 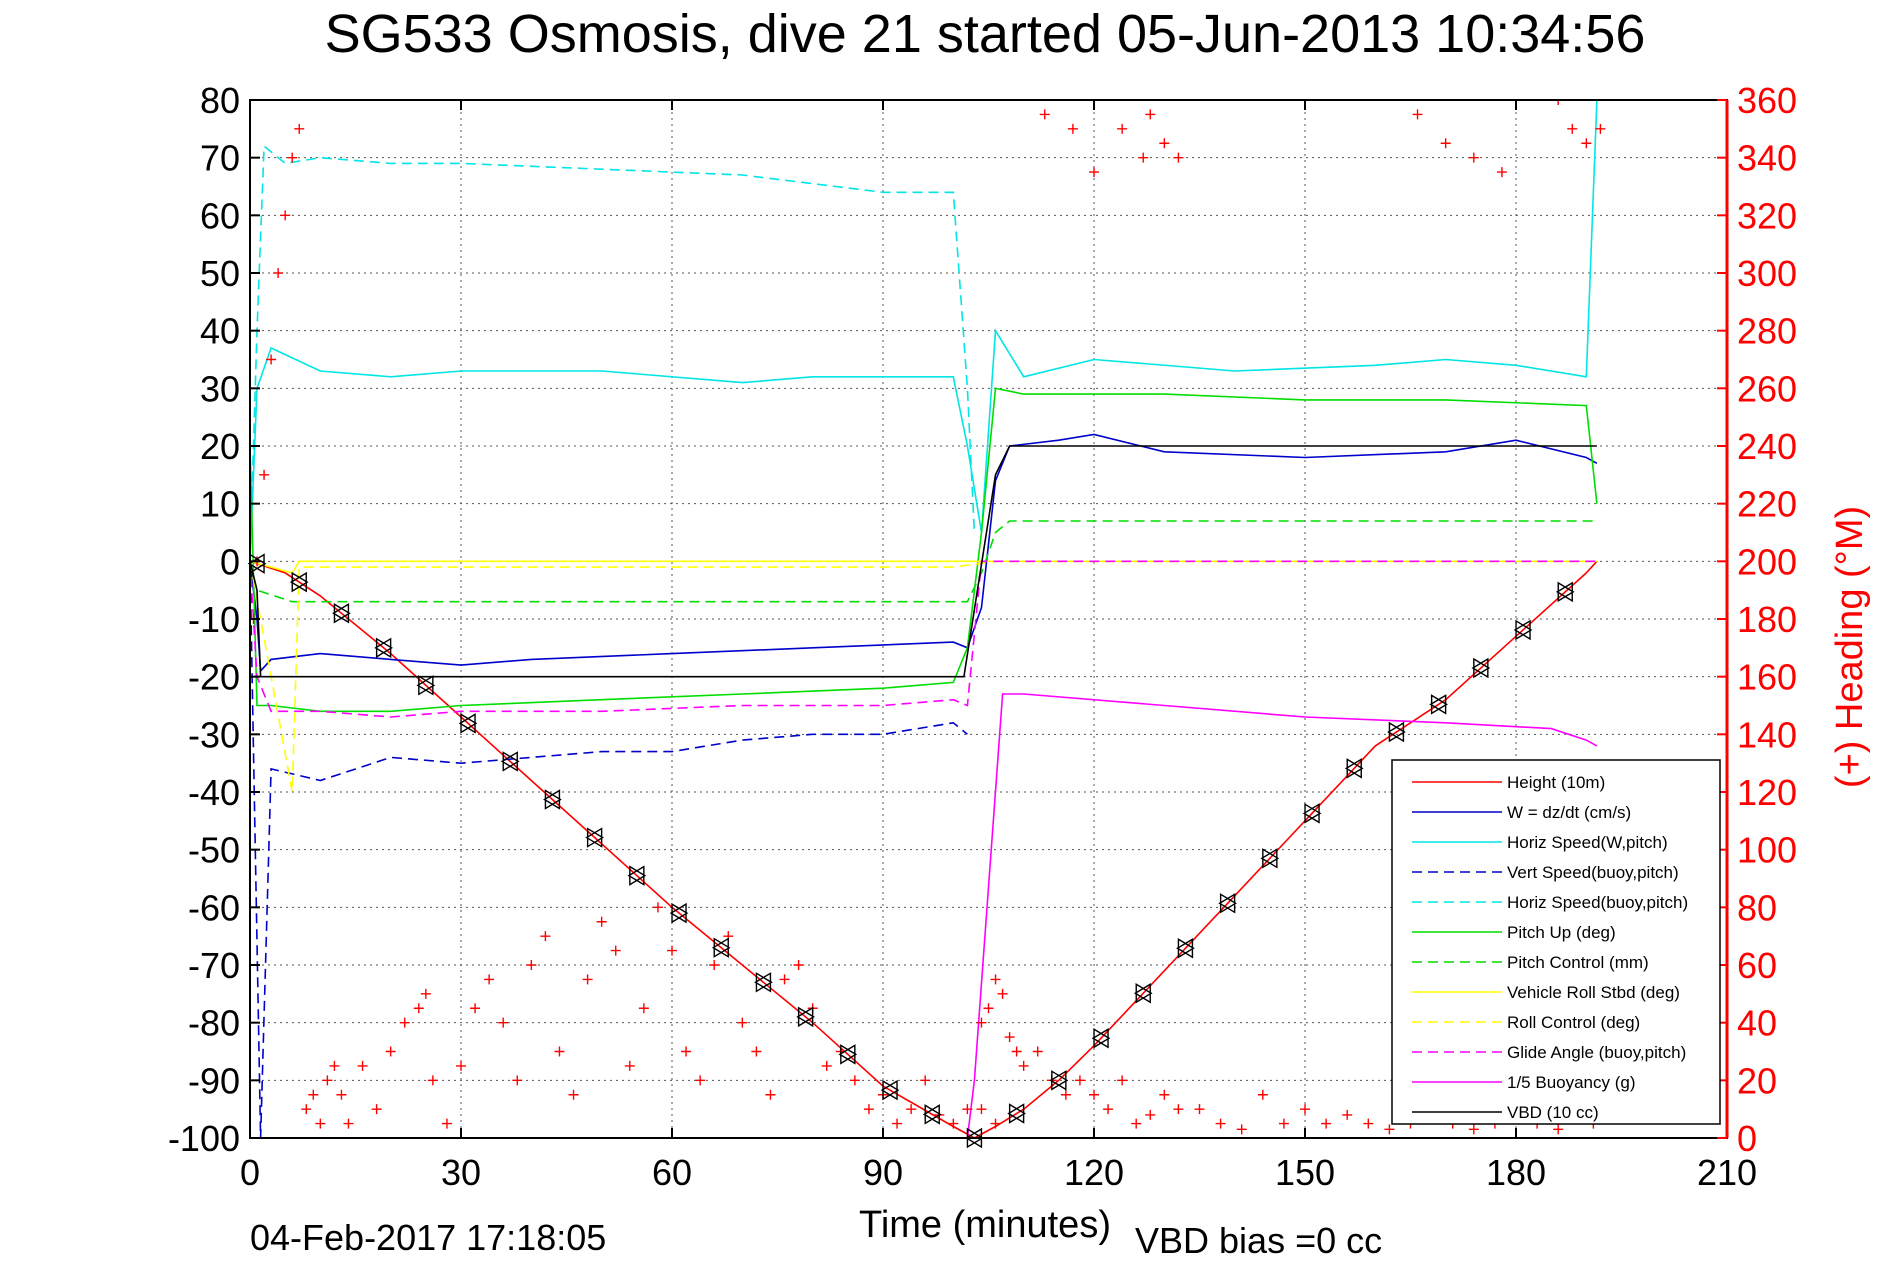 I want to click on y-left-tick-label: -20, so click(x=214, y=677).